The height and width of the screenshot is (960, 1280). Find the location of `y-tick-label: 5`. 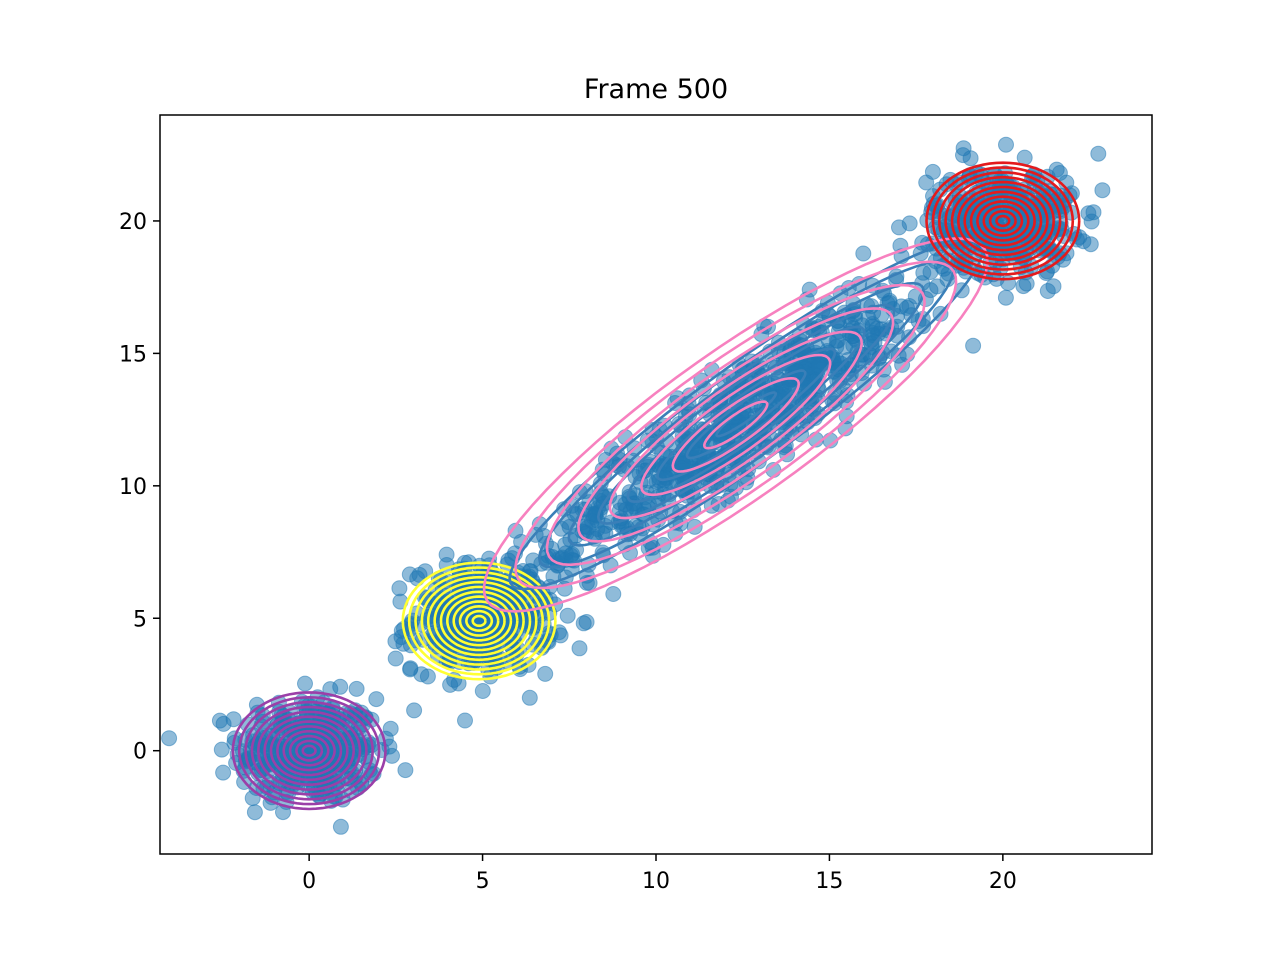

y-tick-label: 5 is located at coordinates (140, 619).